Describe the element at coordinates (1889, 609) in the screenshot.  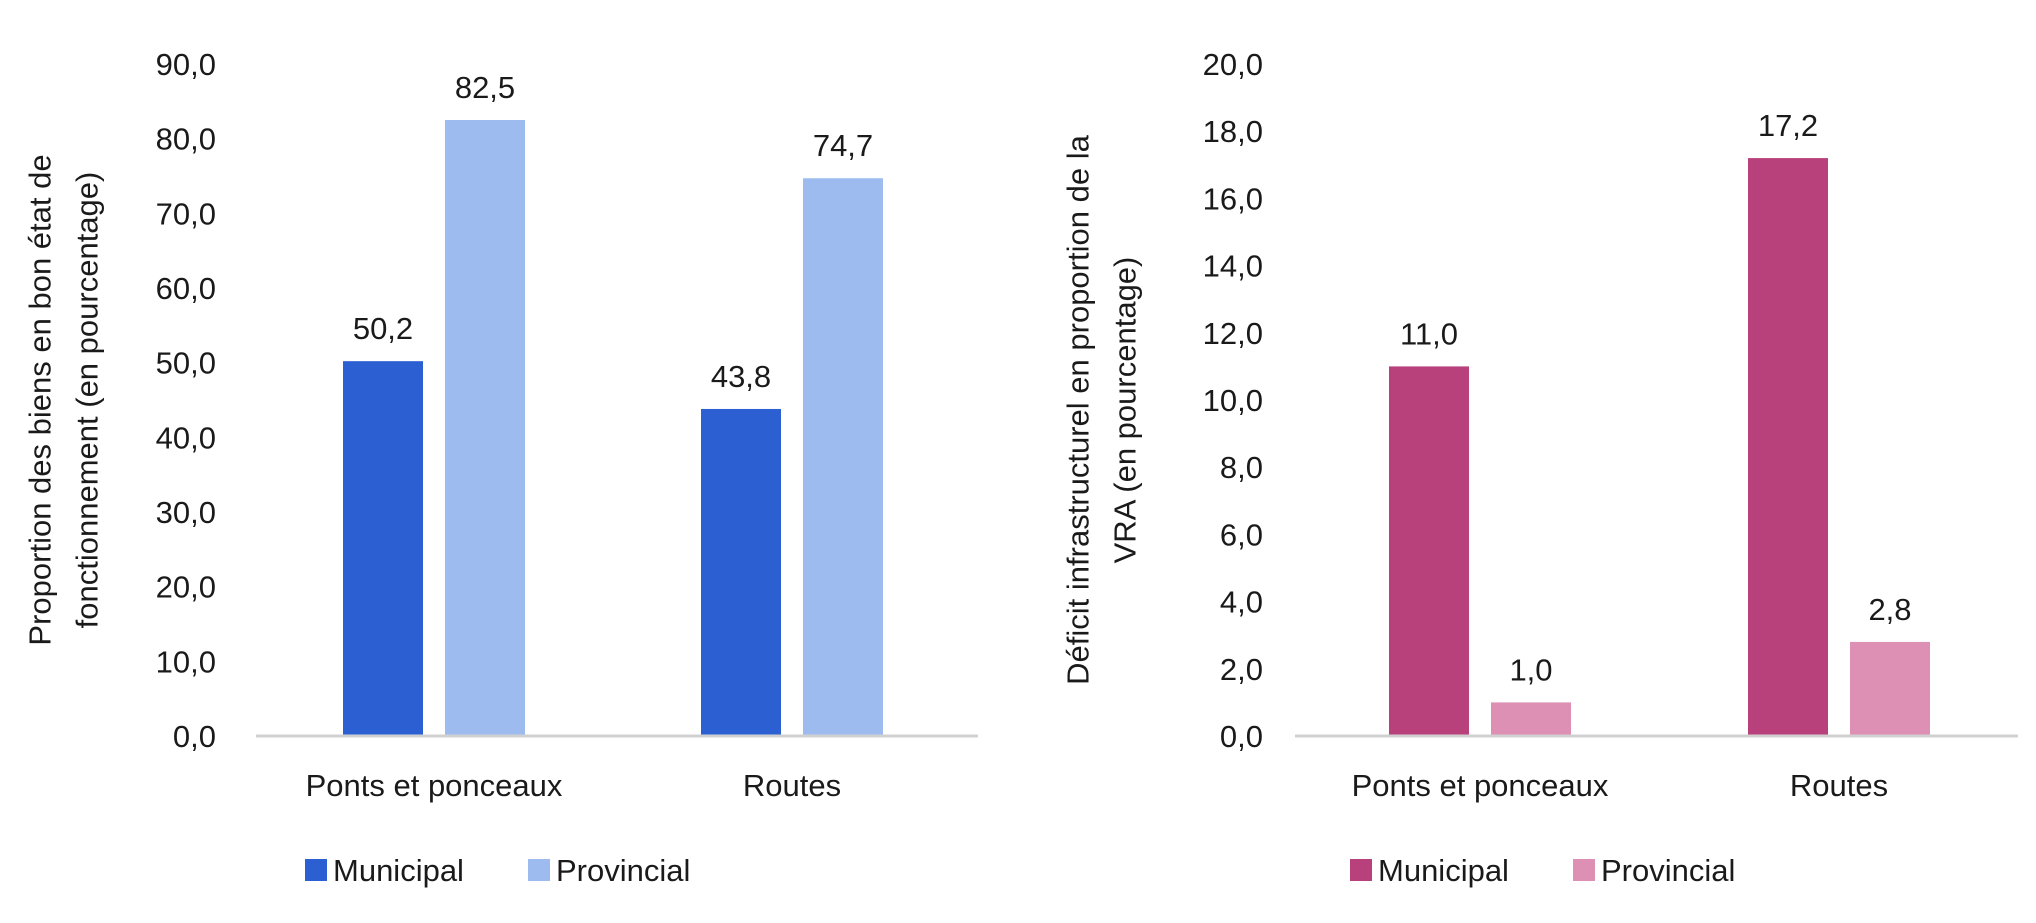
I see `data-label: 2,8` at that location.